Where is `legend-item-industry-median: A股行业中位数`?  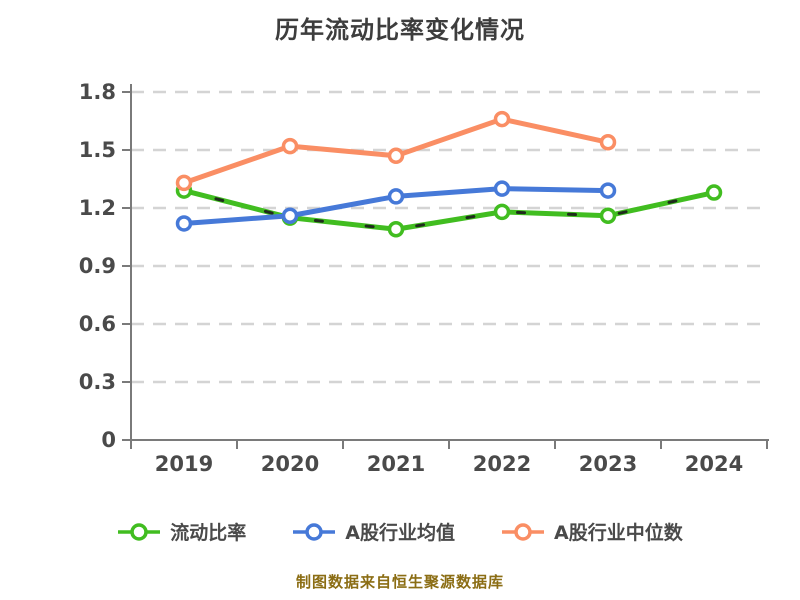 legend-item-industry-median: A股行业中位数 is located at coordinates (592, 531).